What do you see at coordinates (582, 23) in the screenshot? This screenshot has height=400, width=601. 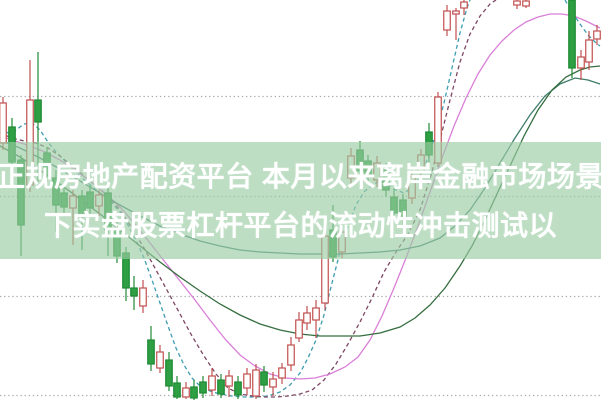 I see `ma-fast-teal-line` at bounding box center [582, 23].